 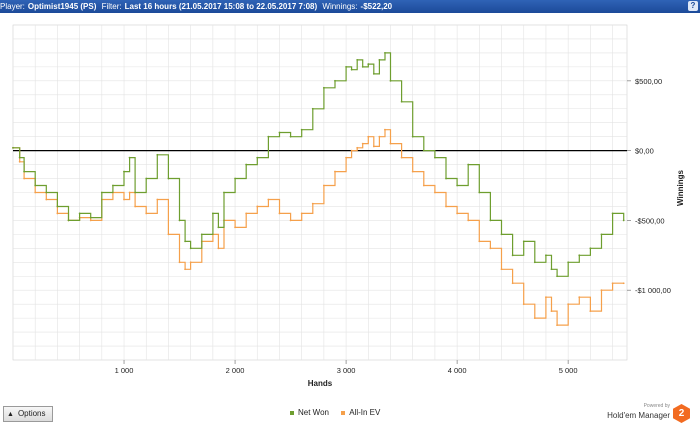 What do you see at coordinates (309, 412) in the screenshot?
I see `legend-item-net-won: Net Won` at bounding box center [309, 412].